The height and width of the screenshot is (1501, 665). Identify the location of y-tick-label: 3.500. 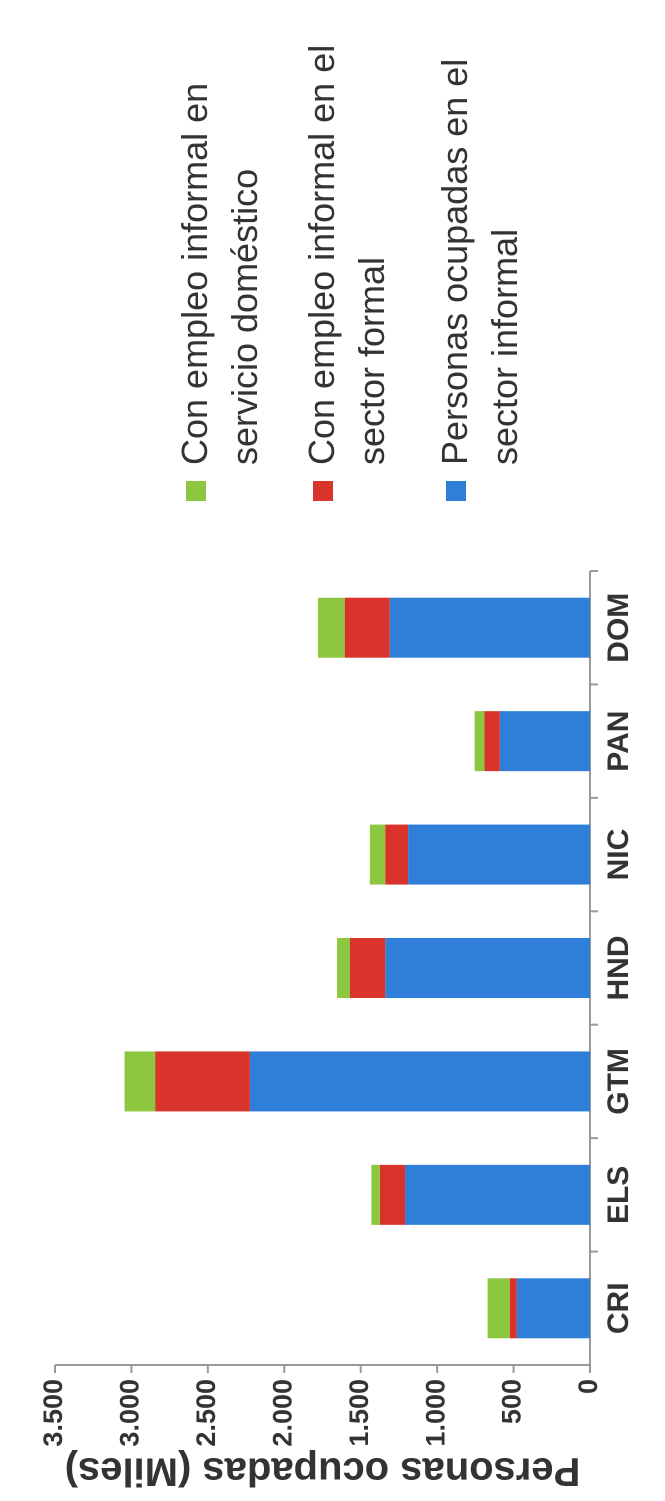
(53, 1413).